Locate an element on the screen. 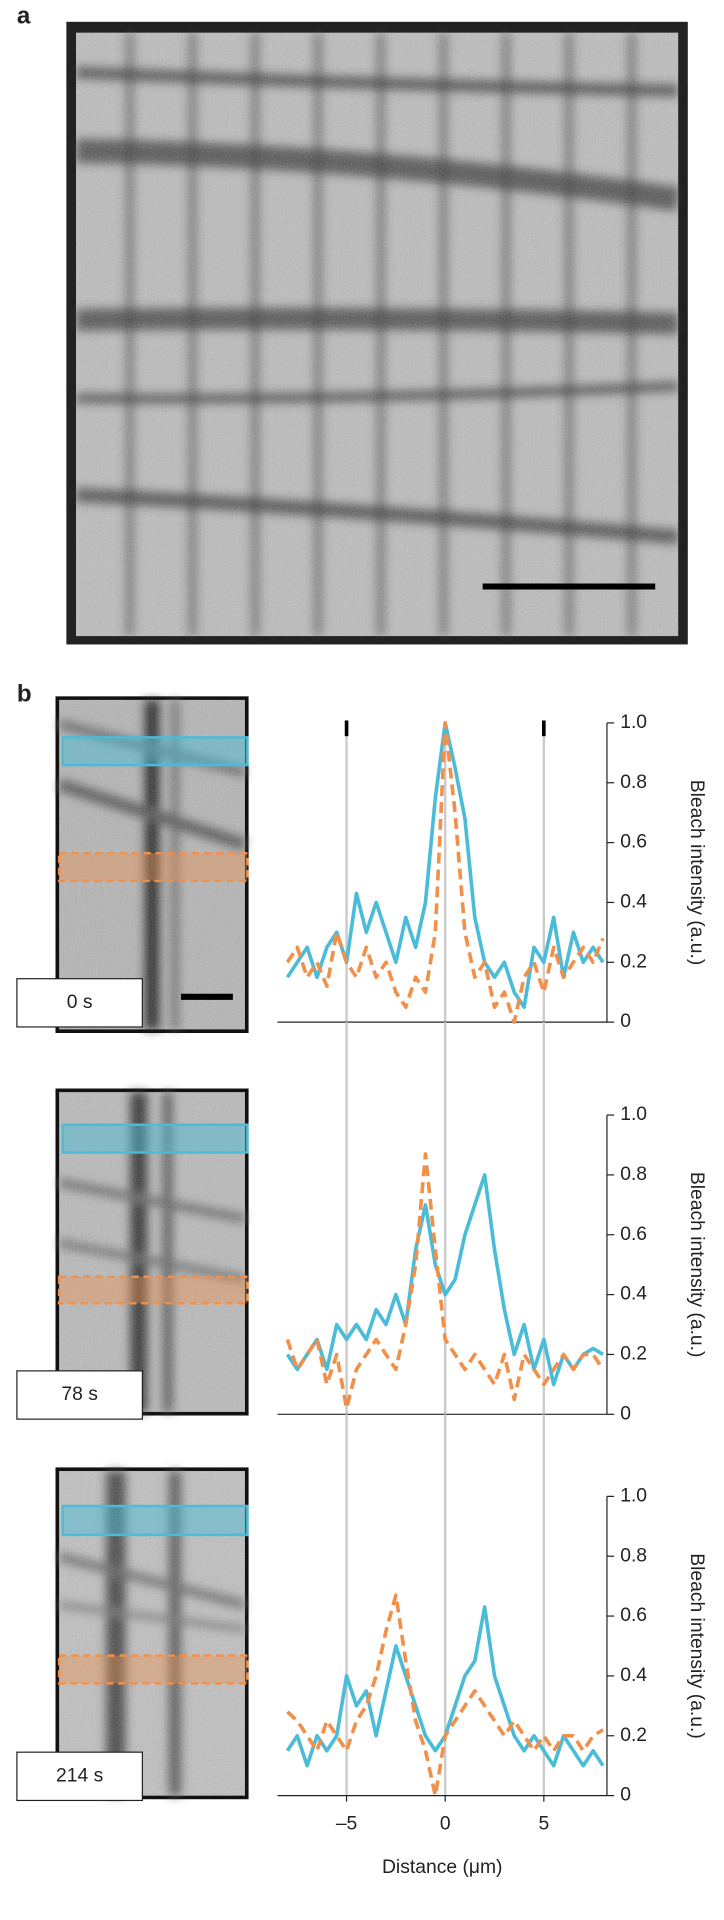  x-tick-label: 0 is located at coordinates (445, 1824).